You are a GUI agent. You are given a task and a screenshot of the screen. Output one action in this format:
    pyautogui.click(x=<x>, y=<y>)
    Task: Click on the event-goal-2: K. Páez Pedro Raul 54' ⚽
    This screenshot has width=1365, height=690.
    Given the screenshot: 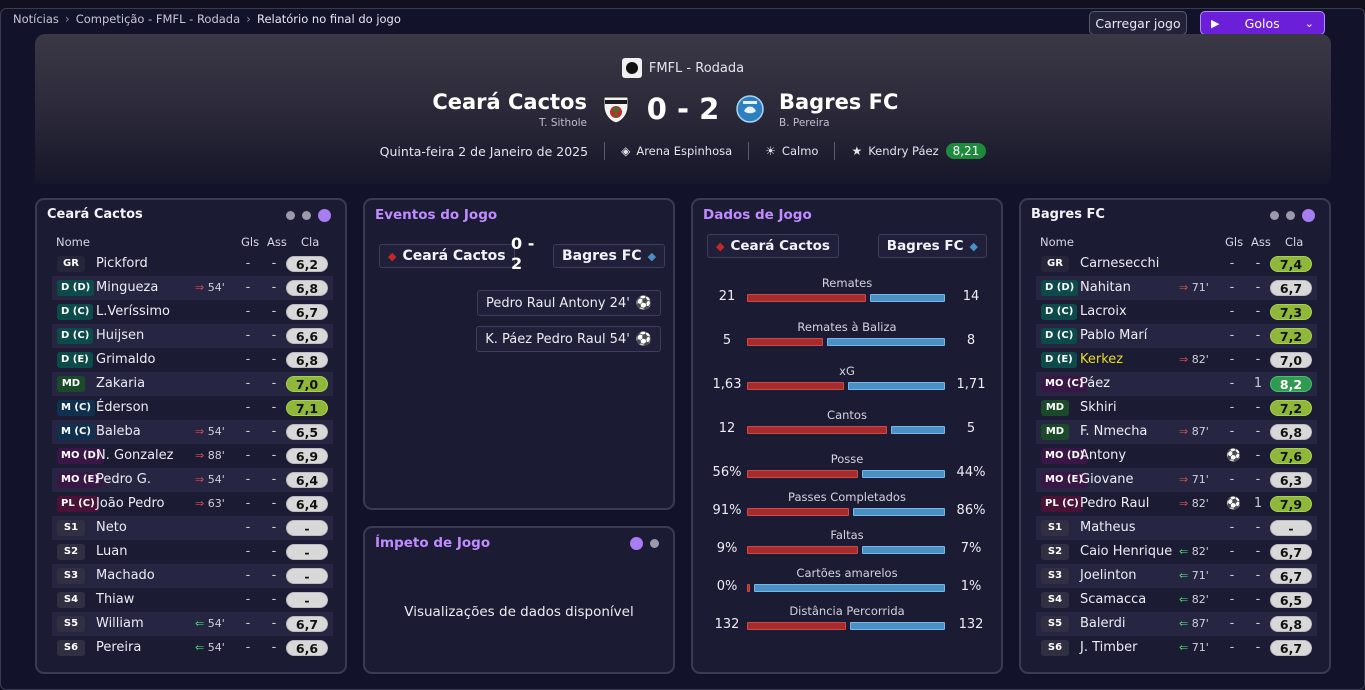 What is the action you would take?
    pyautogui.click(x=568, y=339)
    